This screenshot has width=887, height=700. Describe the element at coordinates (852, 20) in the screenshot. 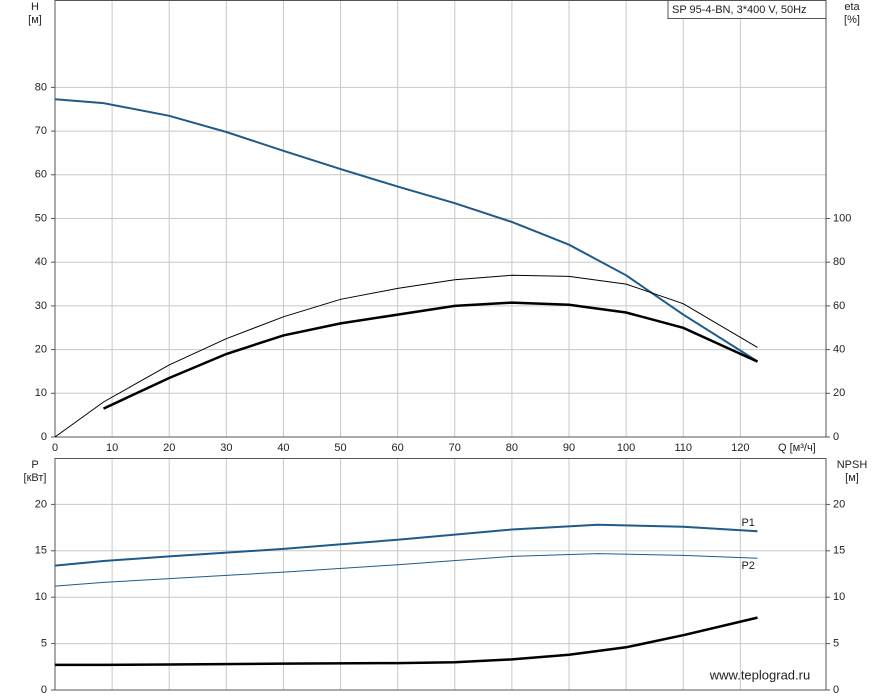

I see `y2-axis-unit: [%]` at that location.